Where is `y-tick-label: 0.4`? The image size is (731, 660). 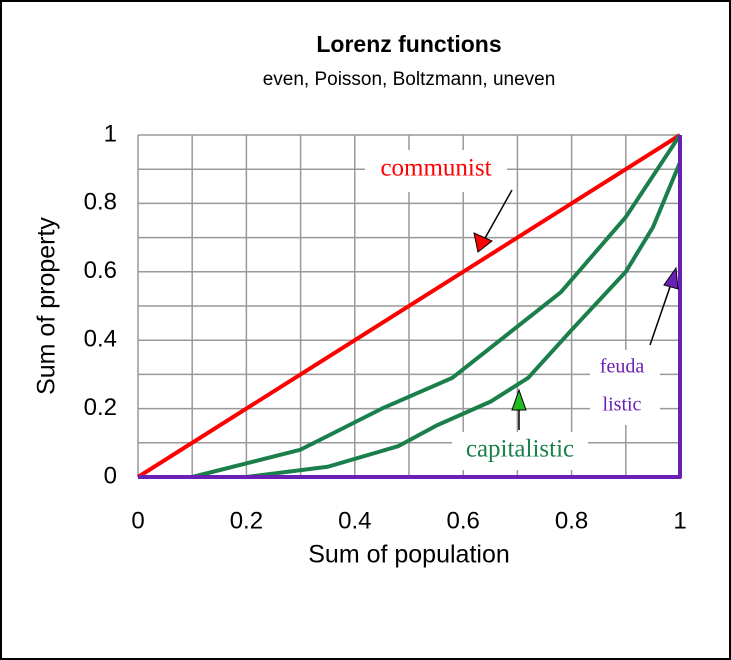
y-tick-label: 0.4 is located at coordinates (100, 339).